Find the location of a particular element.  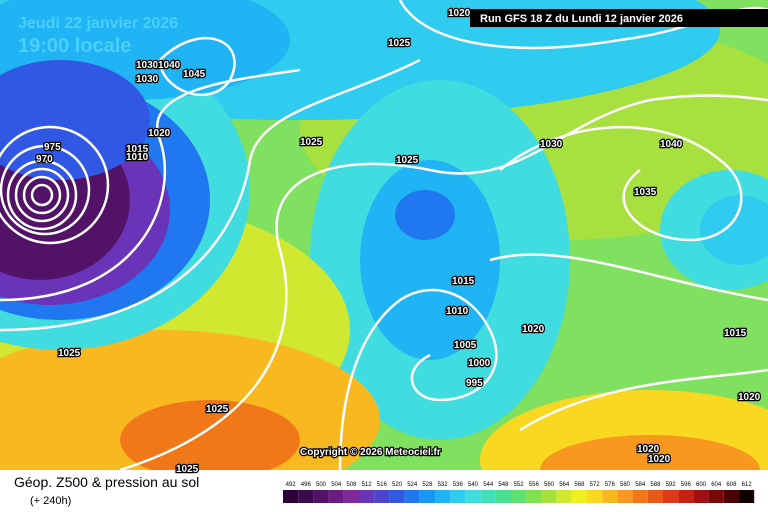

legend-value: 532 is located at coordinates (443, 485).